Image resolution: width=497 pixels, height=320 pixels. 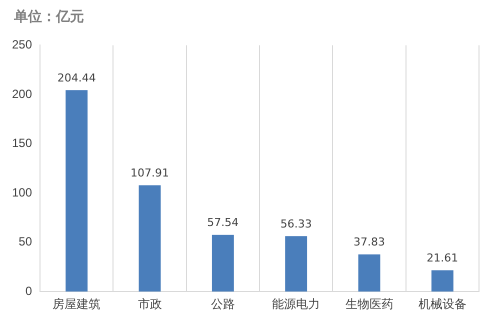 What do you see at coordinates (22, 93) in the screenshot?
I see `y-tick-label: 200` at bounding box center [22, 93].